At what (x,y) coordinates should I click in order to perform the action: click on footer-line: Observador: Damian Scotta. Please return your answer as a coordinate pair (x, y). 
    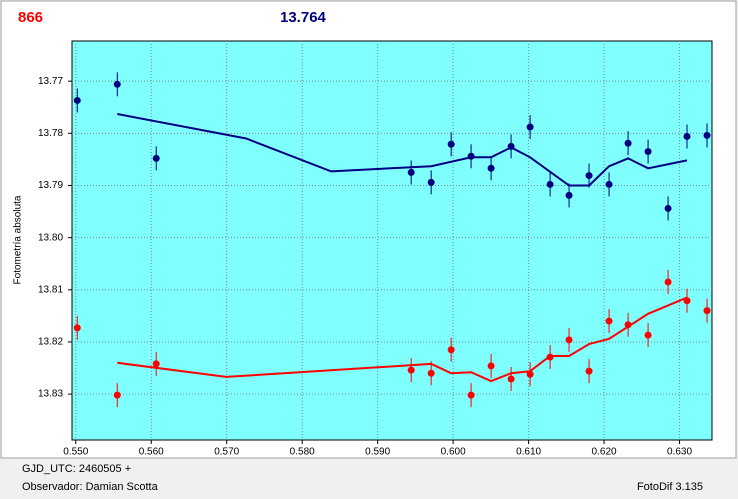
    Looking at the image, I should click on (90, 487).